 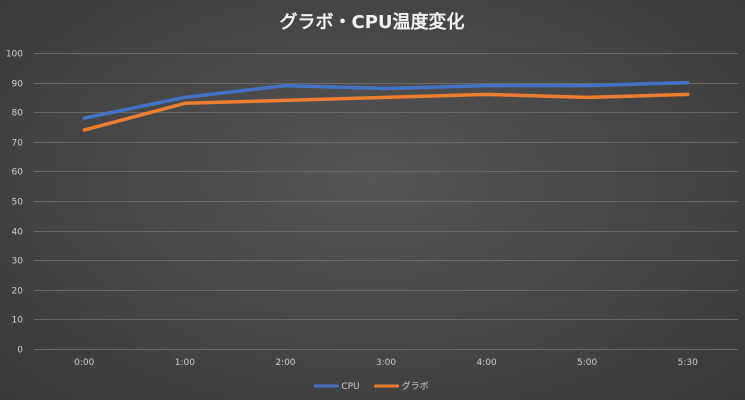 What do you see at coordinates (688, 363) in the screenshot?
I see `x-tick-label: 5:30` at bounding box center [688, 363].